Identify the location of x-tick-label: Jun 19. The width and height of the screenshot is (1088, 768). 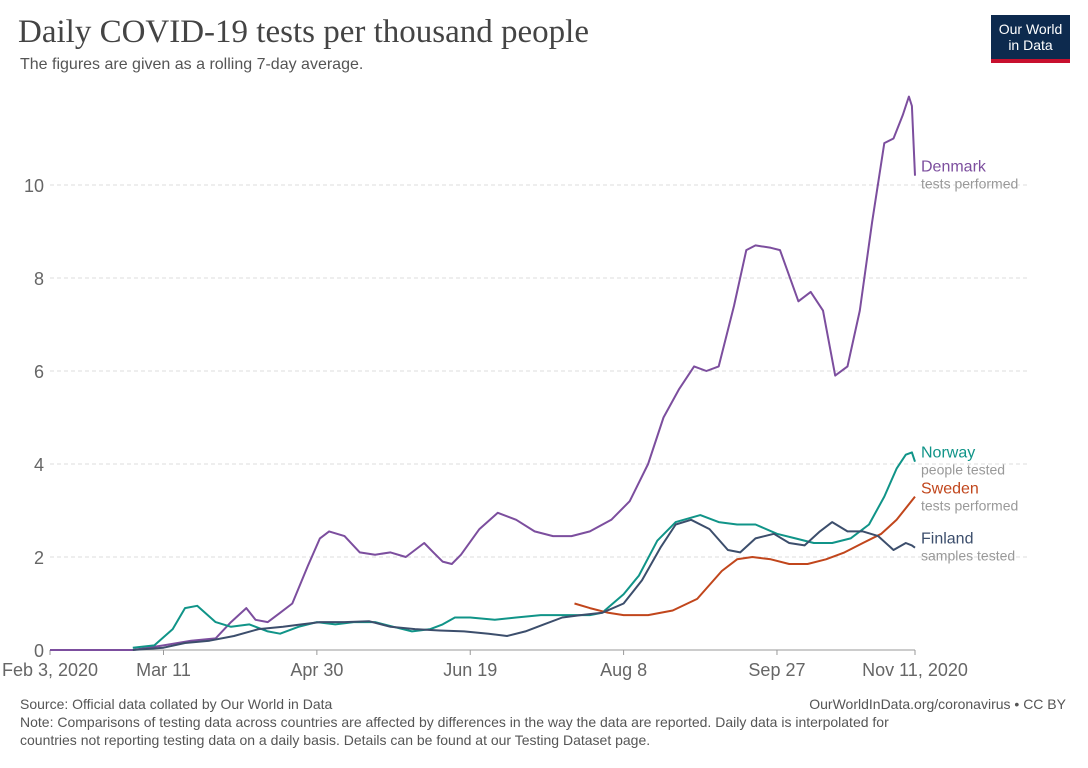
(470, 670).